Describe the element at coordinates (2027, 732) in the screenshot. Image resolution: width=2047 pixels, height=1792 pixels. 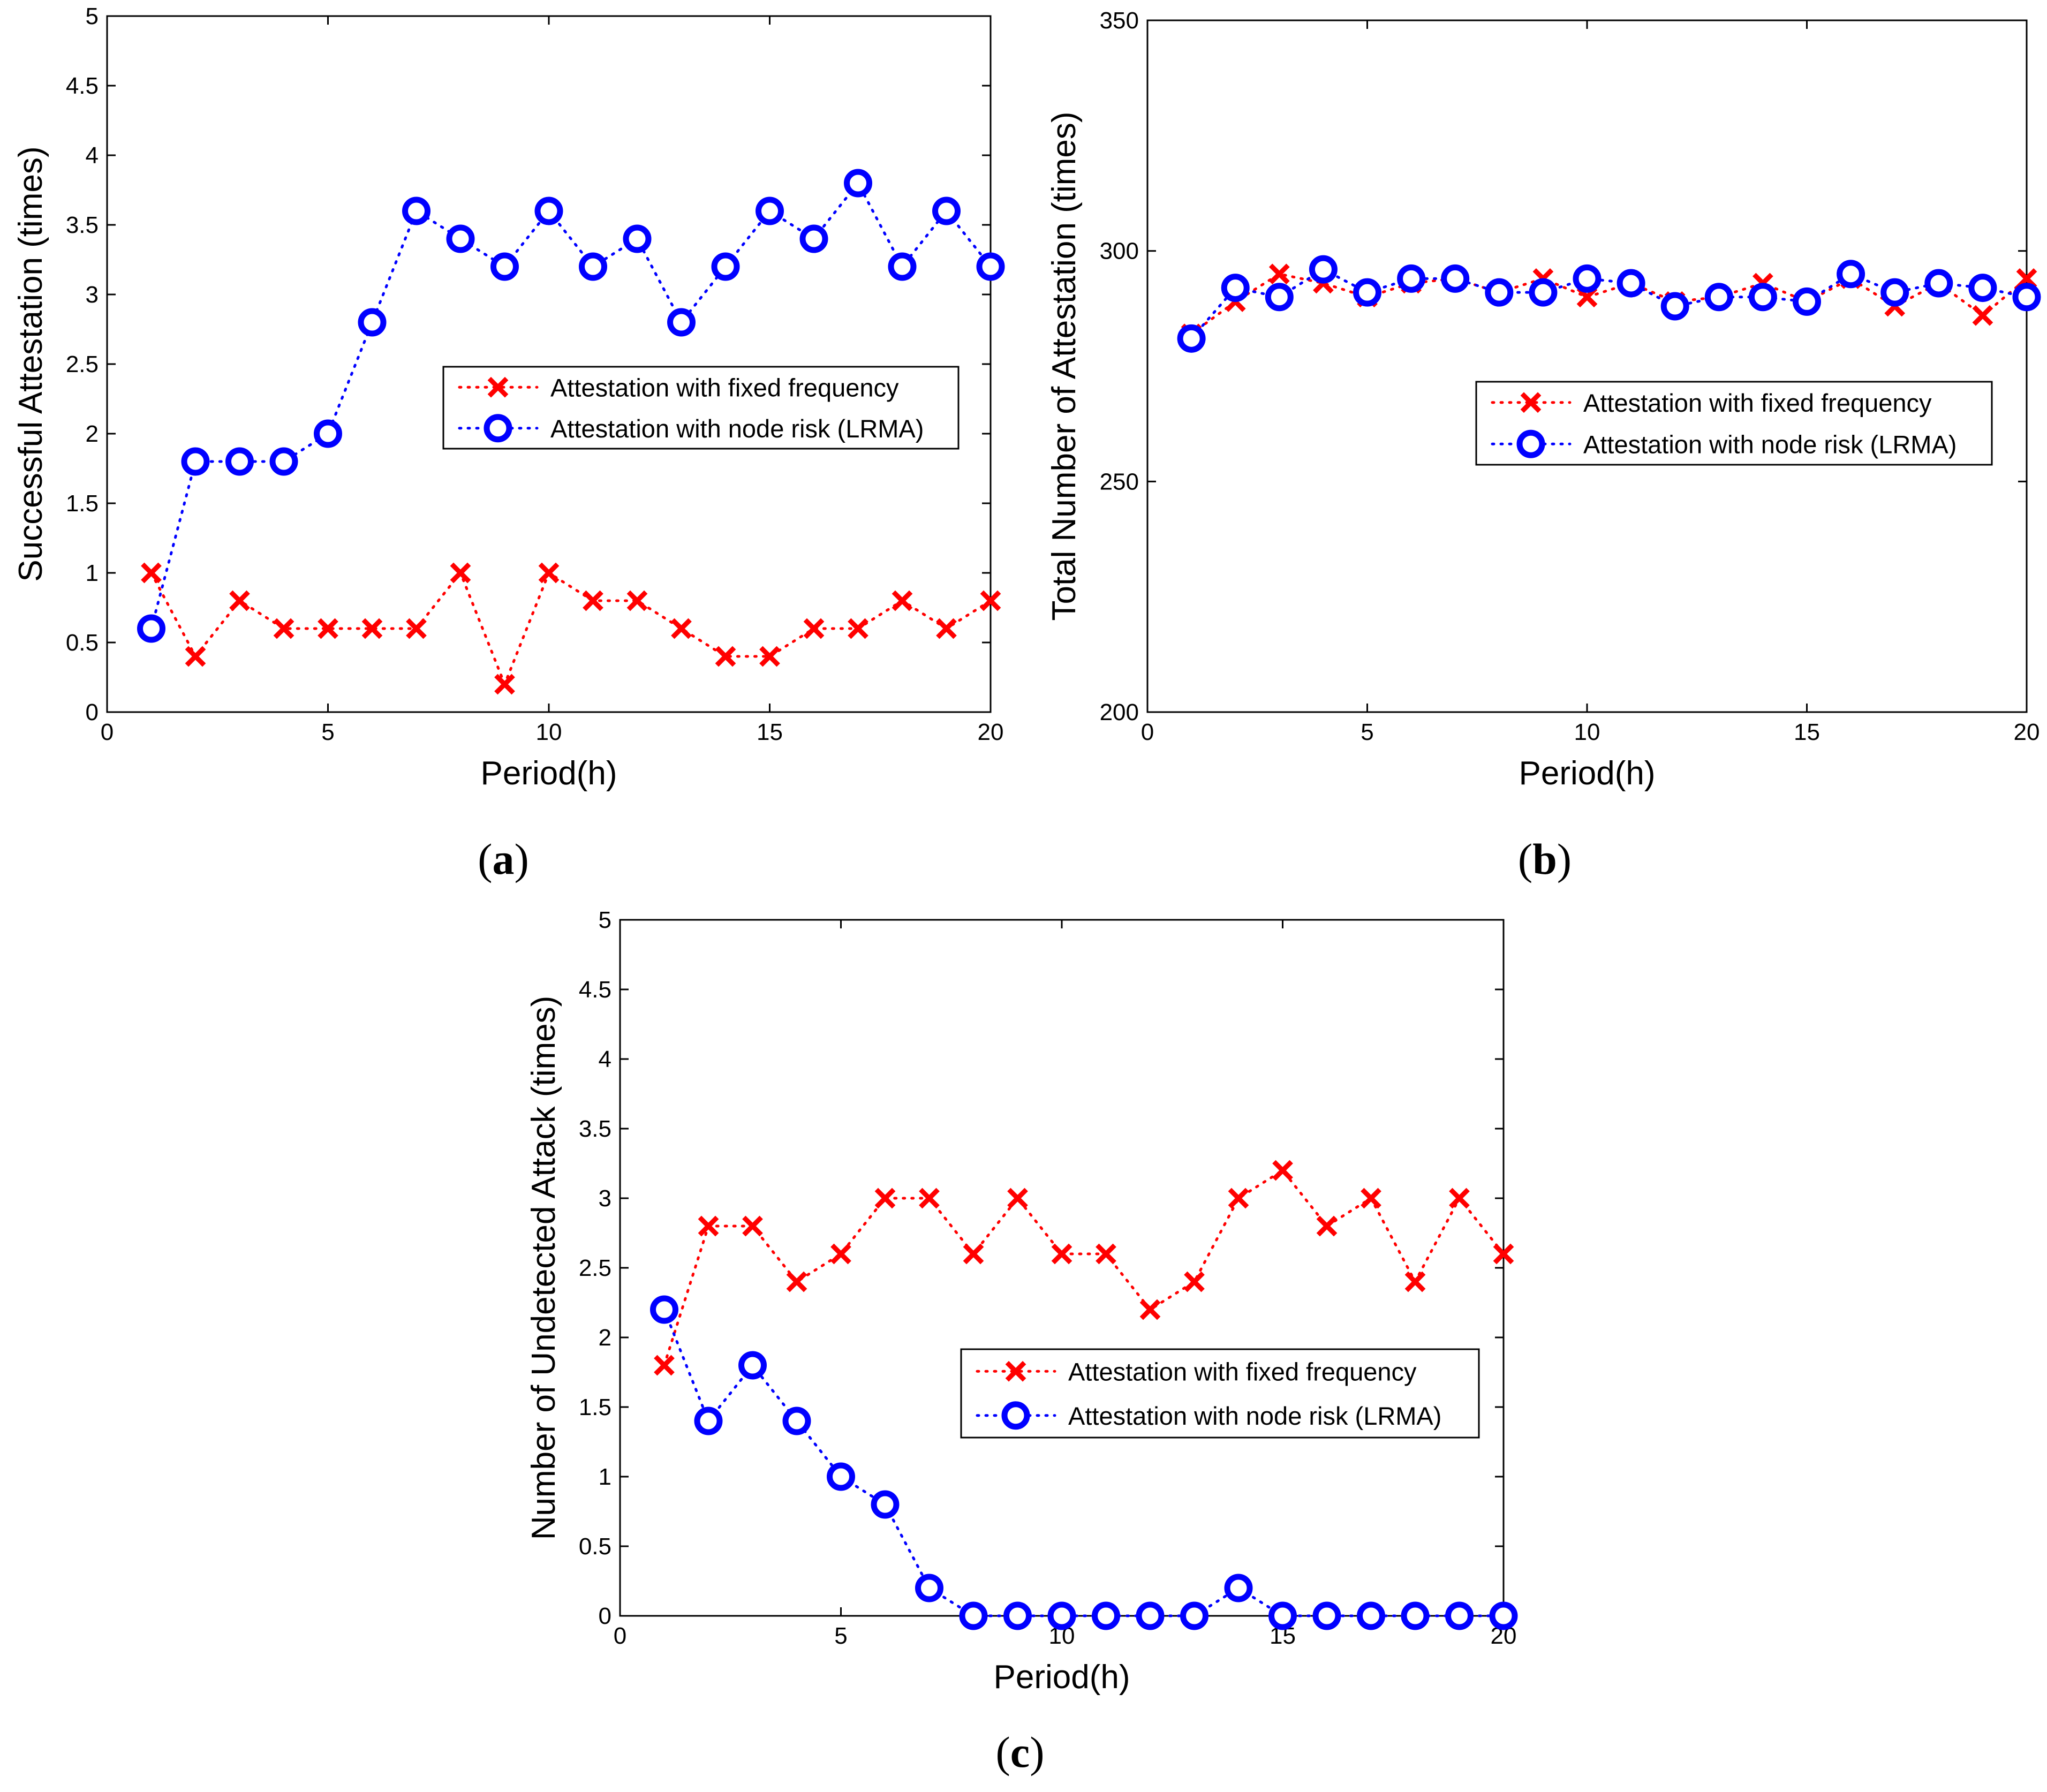
I see `x-tick-label: 20` at that location.